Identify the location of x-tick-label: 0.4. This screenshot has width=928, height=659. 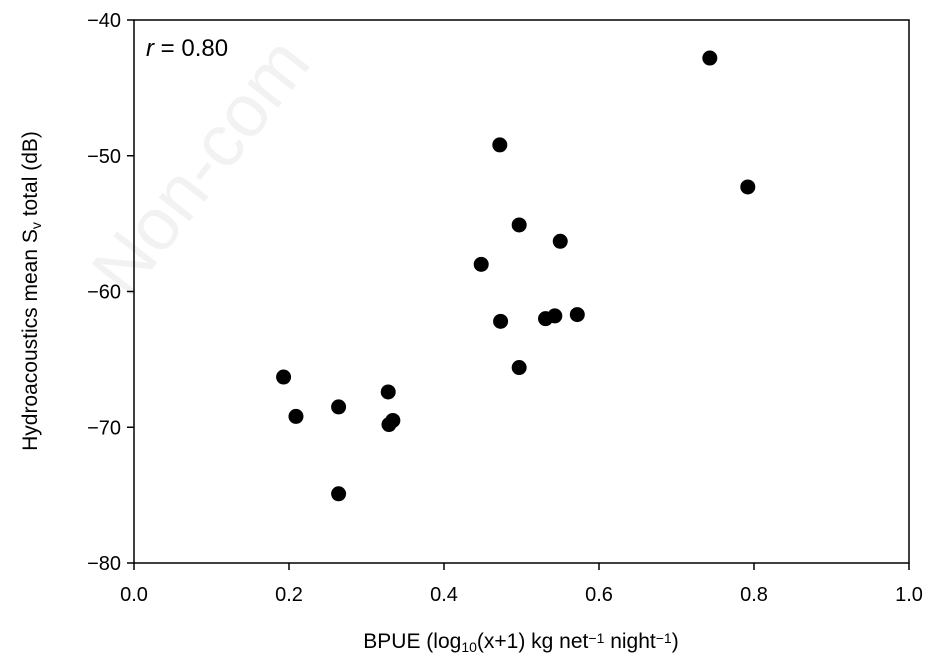
(444, 595).